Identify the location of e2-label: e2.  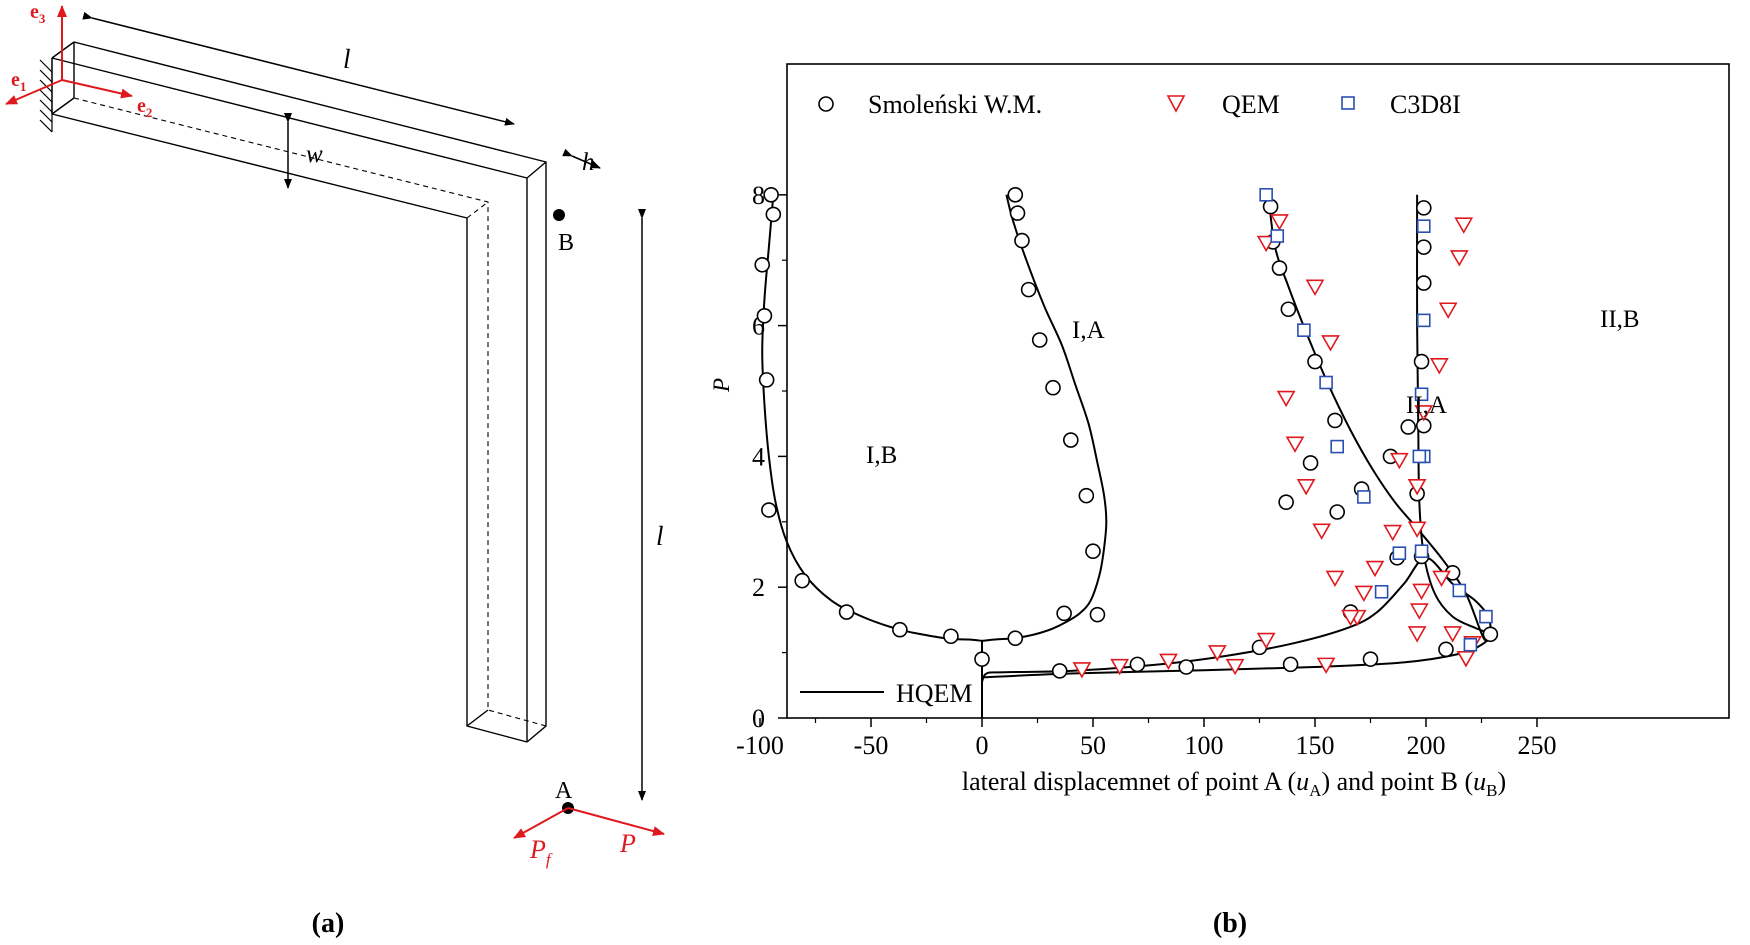
(144, 107).